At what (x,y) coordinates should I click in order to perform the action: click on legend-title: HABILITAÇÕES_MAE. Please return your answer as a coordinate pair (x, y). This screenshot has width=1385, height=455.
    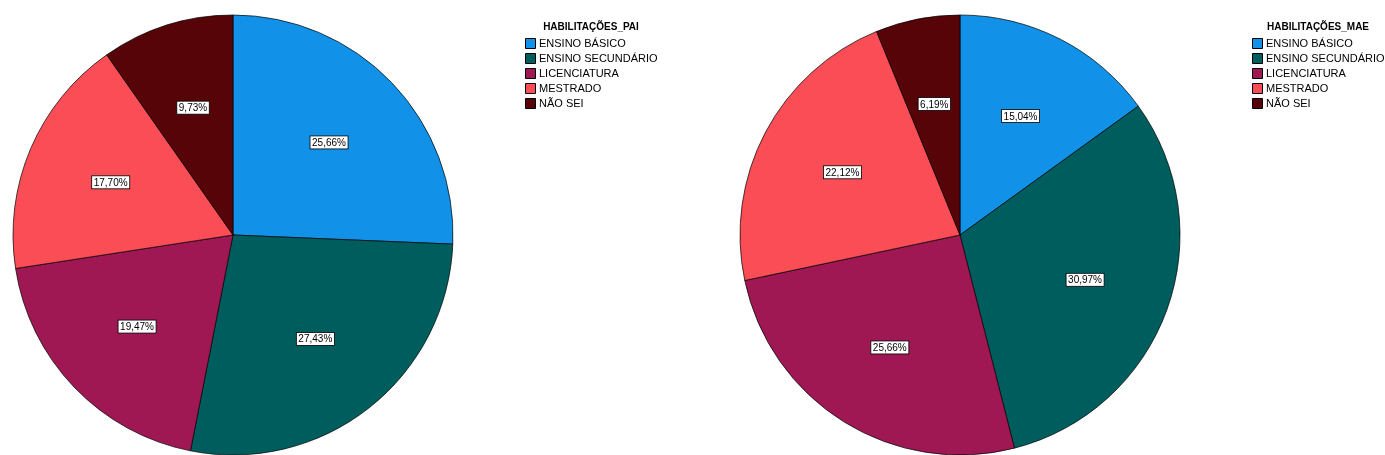
    Looking at the image, I should click on (1318, 26).